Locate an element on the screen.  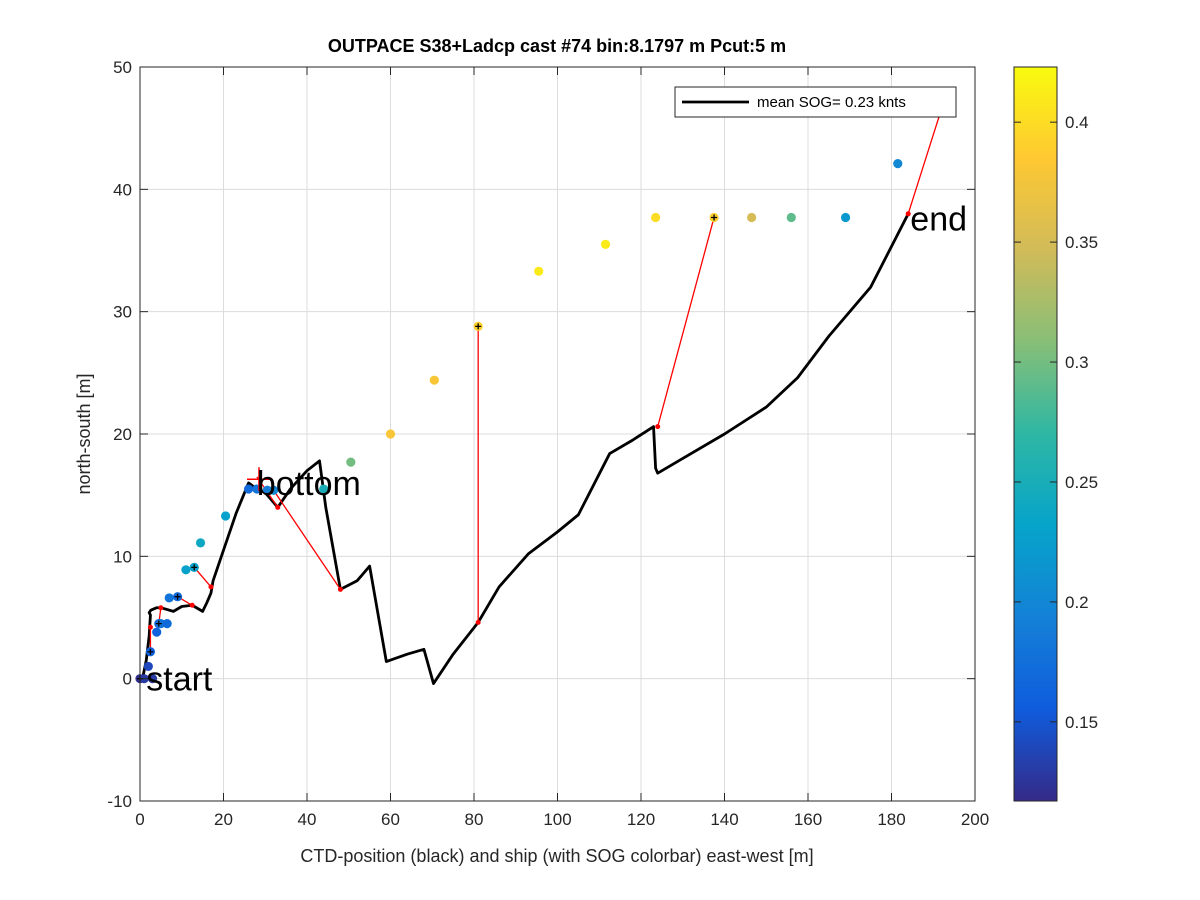
x-tick-label: 180 is located at coordinates (891, 819).